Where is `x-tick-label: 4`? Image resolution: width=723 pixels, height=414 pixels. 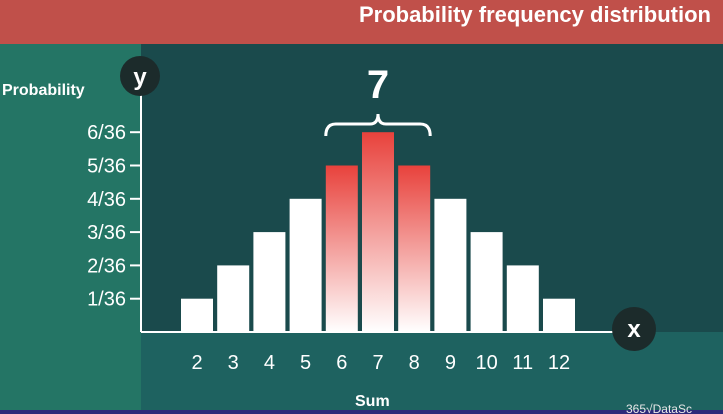 x-tick-label: 4 is located at coordinates (269, 363).